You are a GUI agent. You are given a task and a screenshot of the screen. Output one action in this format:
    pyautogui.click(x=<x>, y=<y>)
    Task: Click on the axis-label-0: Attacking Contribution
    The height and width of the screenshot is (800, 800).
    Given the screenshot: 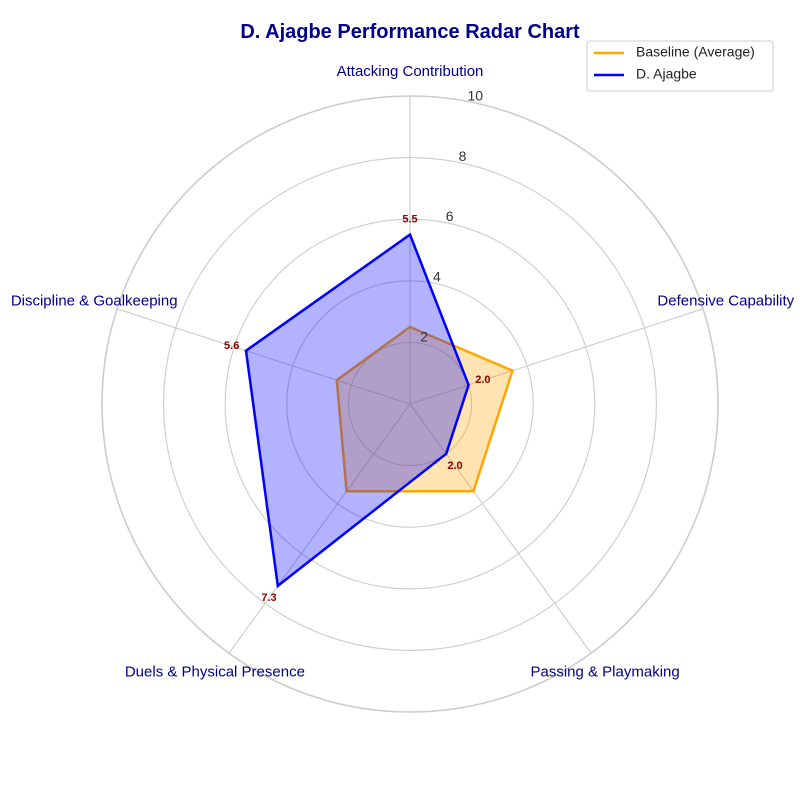 What is the action you would take?
    pyautogui.click(x=410, y=71)
    